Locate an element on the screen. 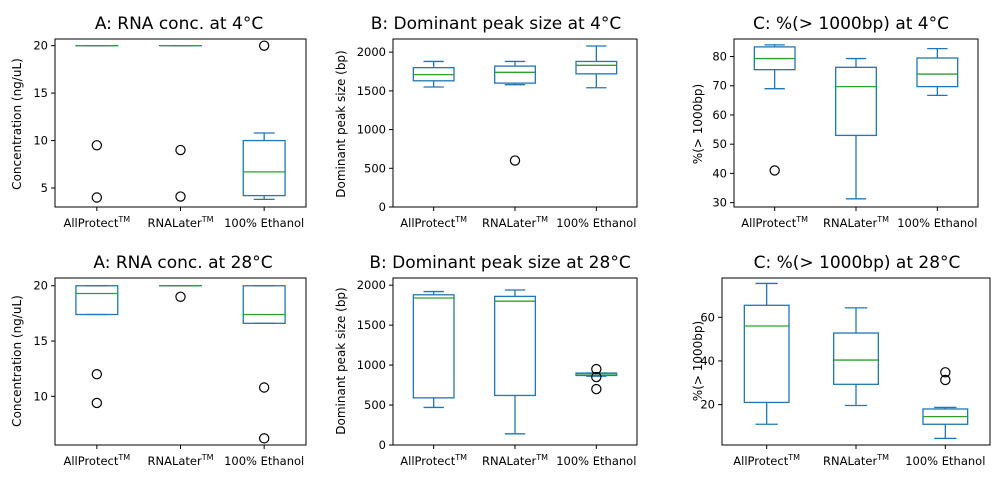 The height and width of the screenshot is (479, 1000). y-tick-label: 30 is located at coordinates (719, 203).